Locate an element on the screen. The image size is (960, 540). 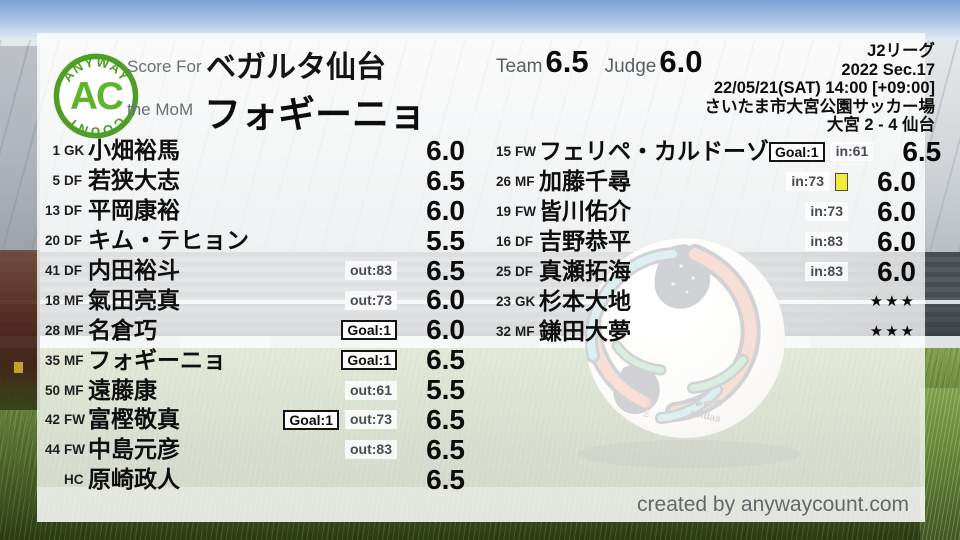
player-number: 44 is located at coordinates (52, 450).